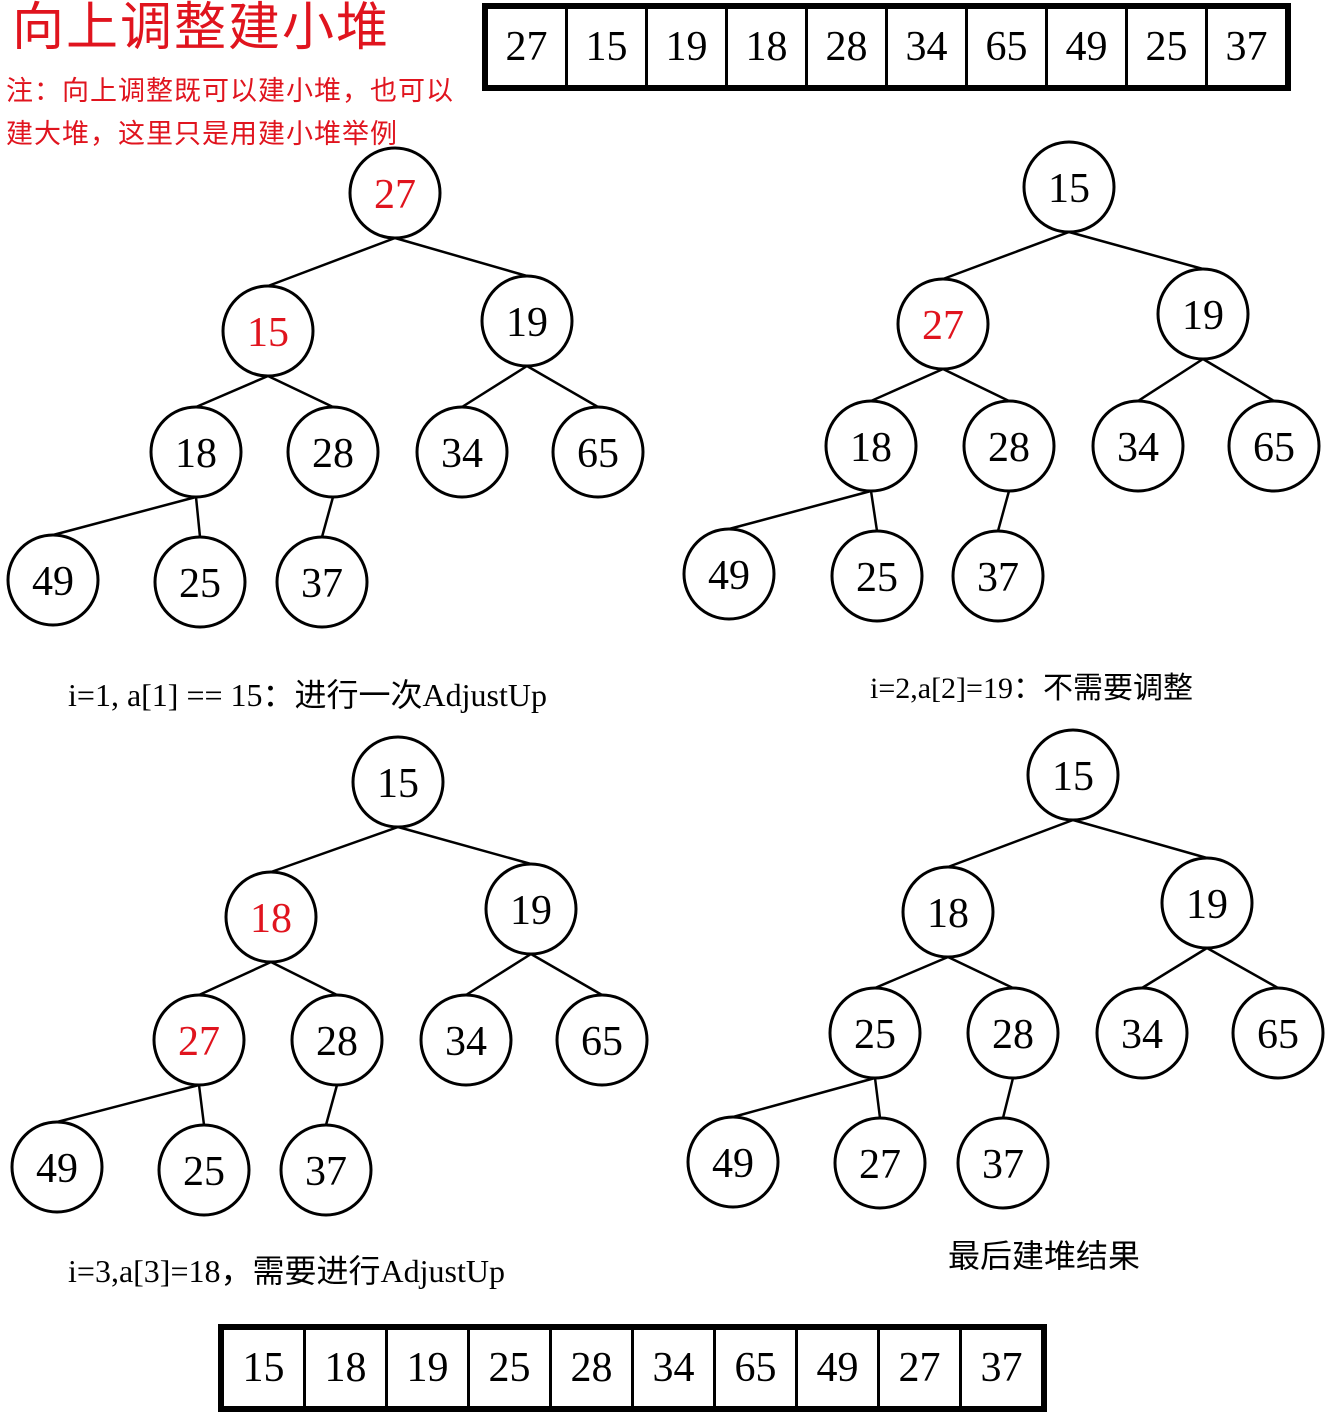  I want to click on final-array-cell: 28, so click(591, 1368).